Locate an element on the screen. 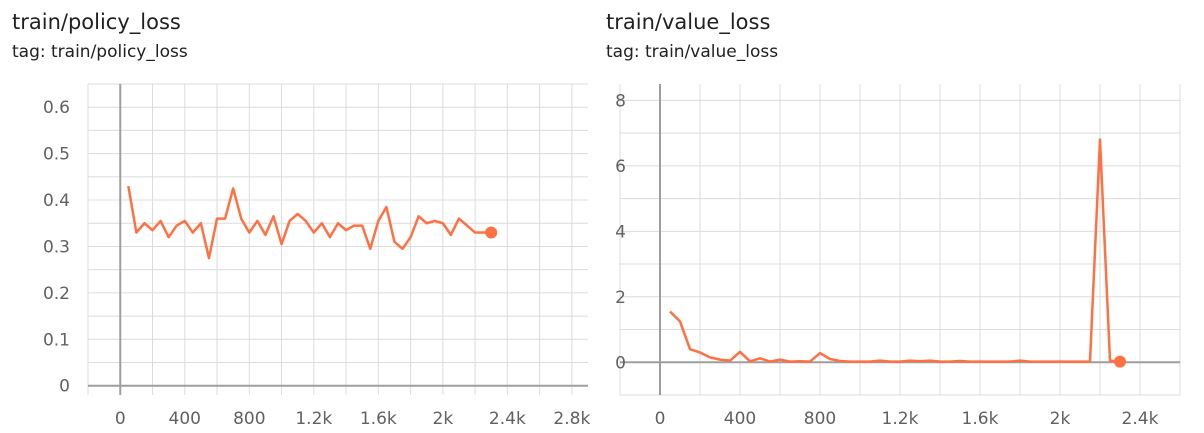  y-tick-label: 0.3 is located at coordinates (56, 247).